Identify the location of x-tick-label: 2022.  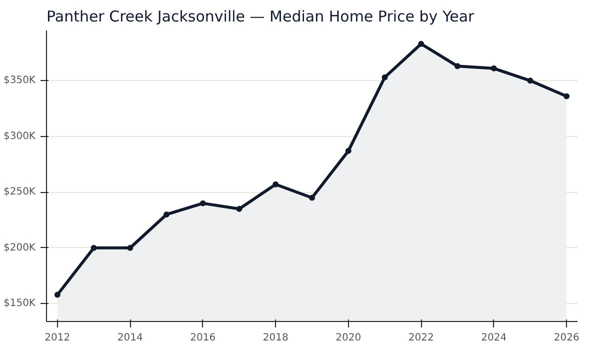
(421, 337).